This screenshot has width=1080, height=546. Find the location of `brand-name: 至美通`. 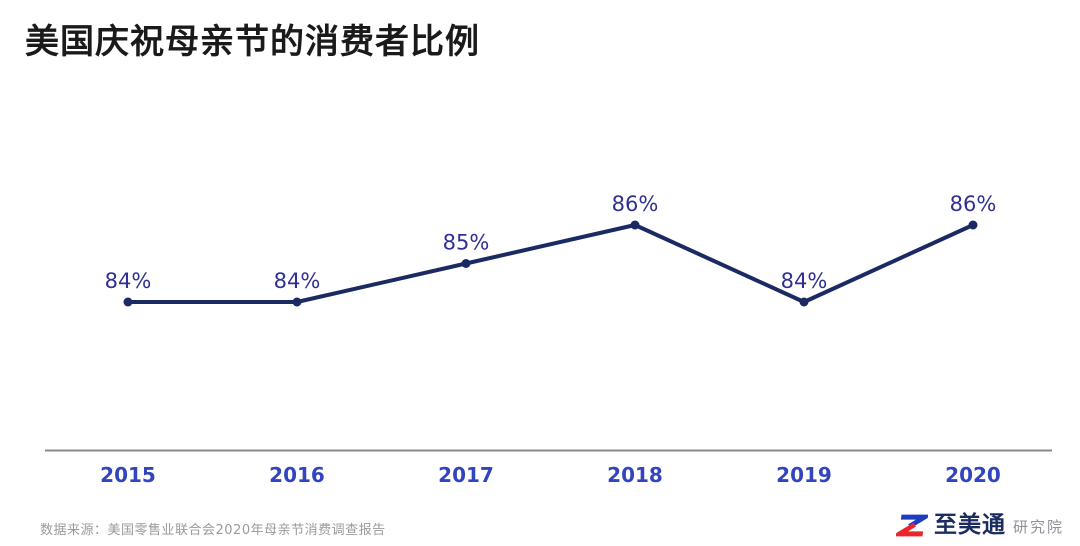

brand-name: 至美通 is located at coordinates (969, 524).